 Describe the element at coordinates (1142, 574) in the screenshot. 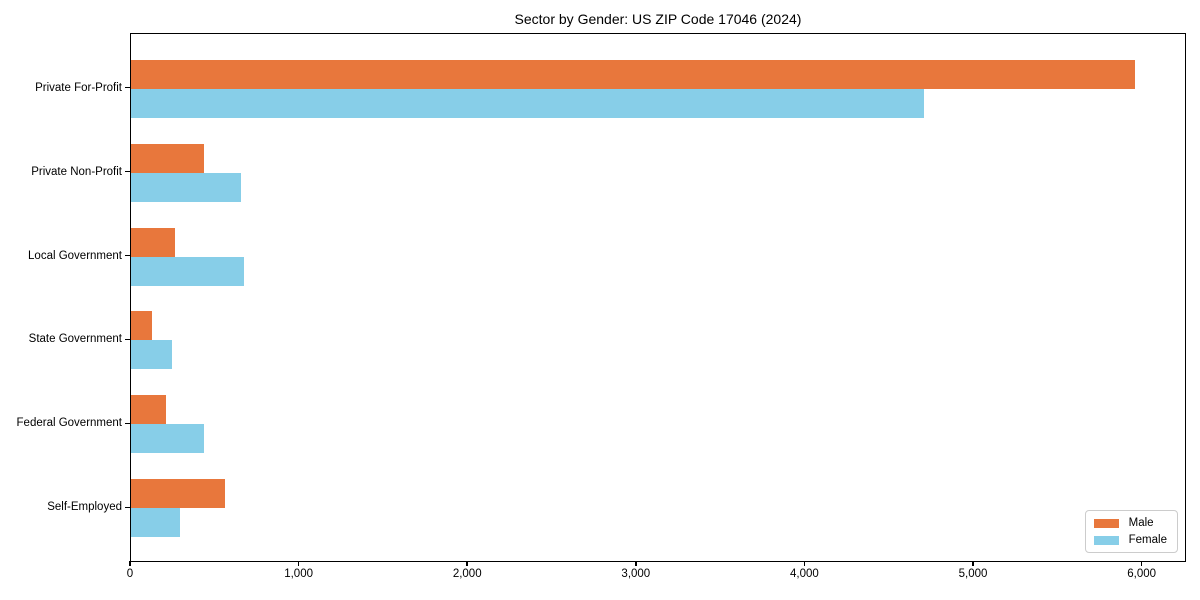

I see `x-axis-label-6: 6,000` at that location.